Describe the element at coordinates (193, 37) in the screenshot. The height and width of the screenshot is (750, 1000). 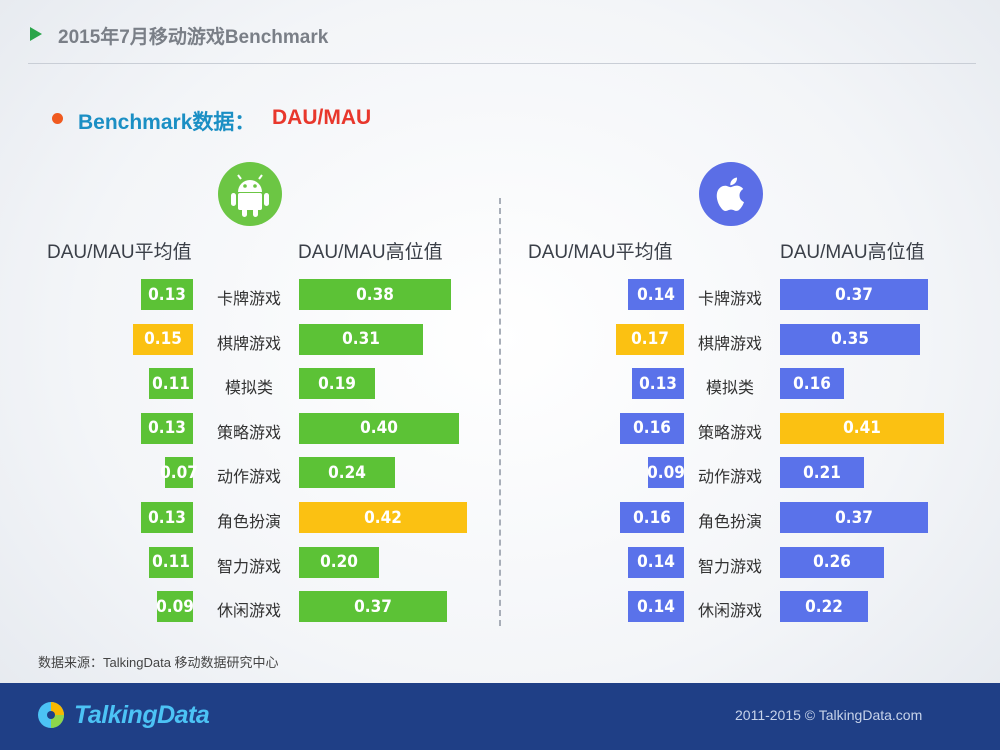
I see `page-title: 2015年7月移动游戏Benchmark` at that location.